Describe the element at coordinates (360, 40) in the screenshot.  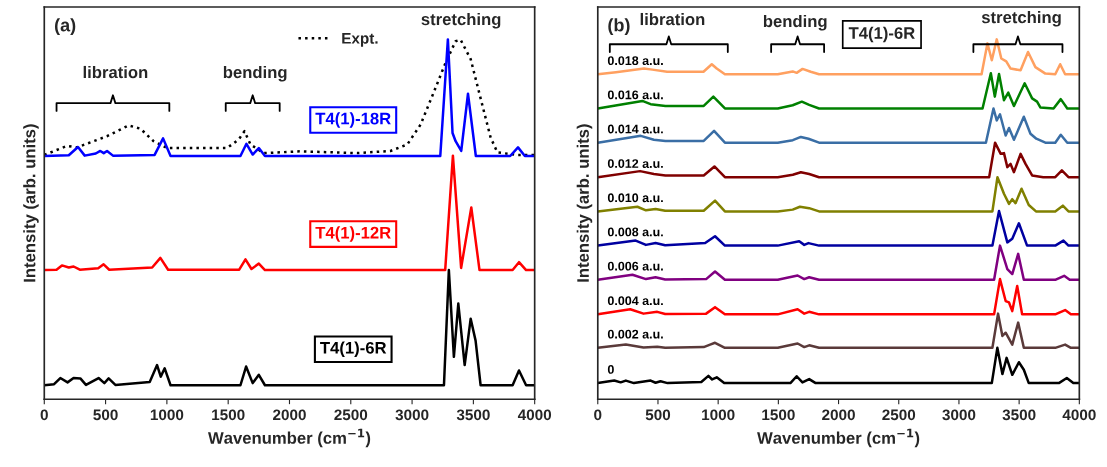
I see `legend-label: Expt.` at that location.